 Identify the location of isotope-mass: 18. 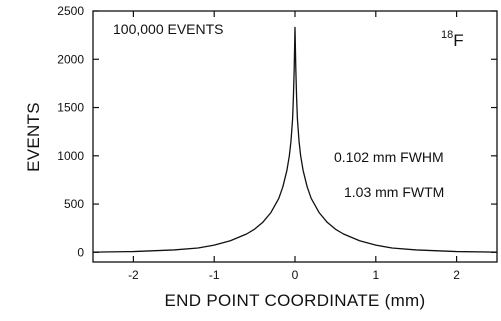
(447, 35).